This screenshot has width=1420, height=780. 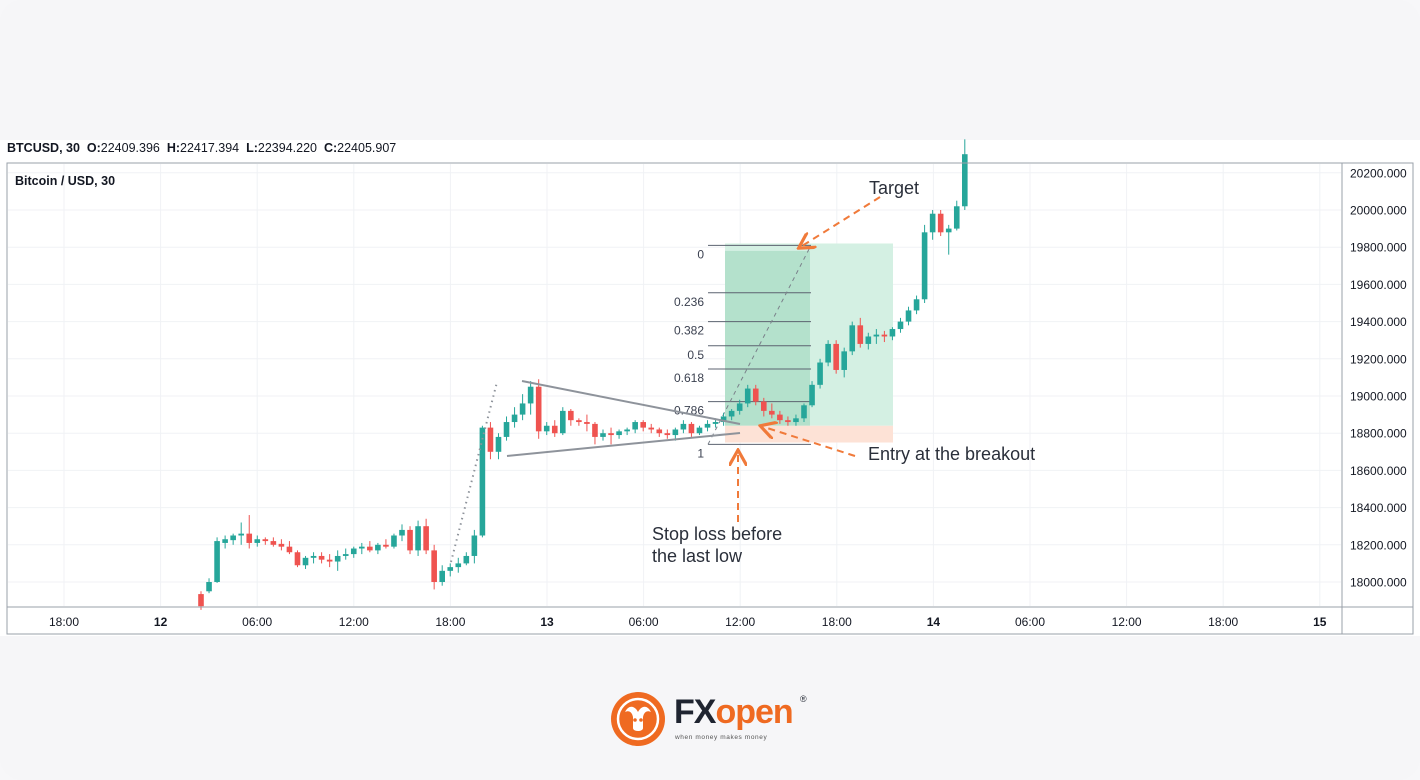 What do you see at coordinates (1378, 173) in the screenshot?
I see `price-tick-label: 20200.000` at bounding box center [1378, 173].